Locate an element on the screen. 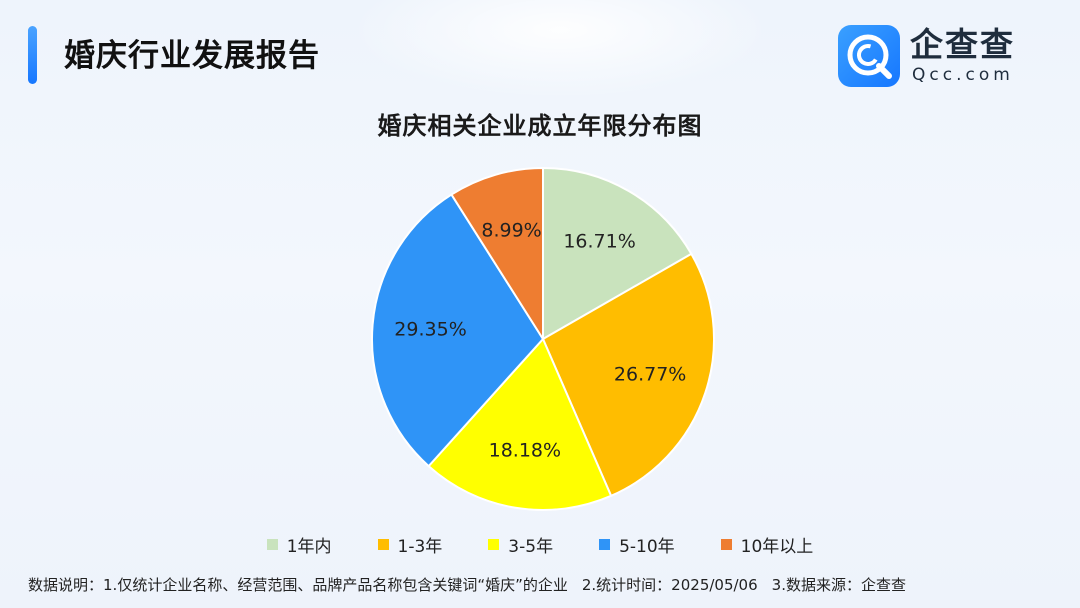 This screenshot has height=608, width=1080. legend-item-2: 1-3年 is located at coordinates (410, 544).